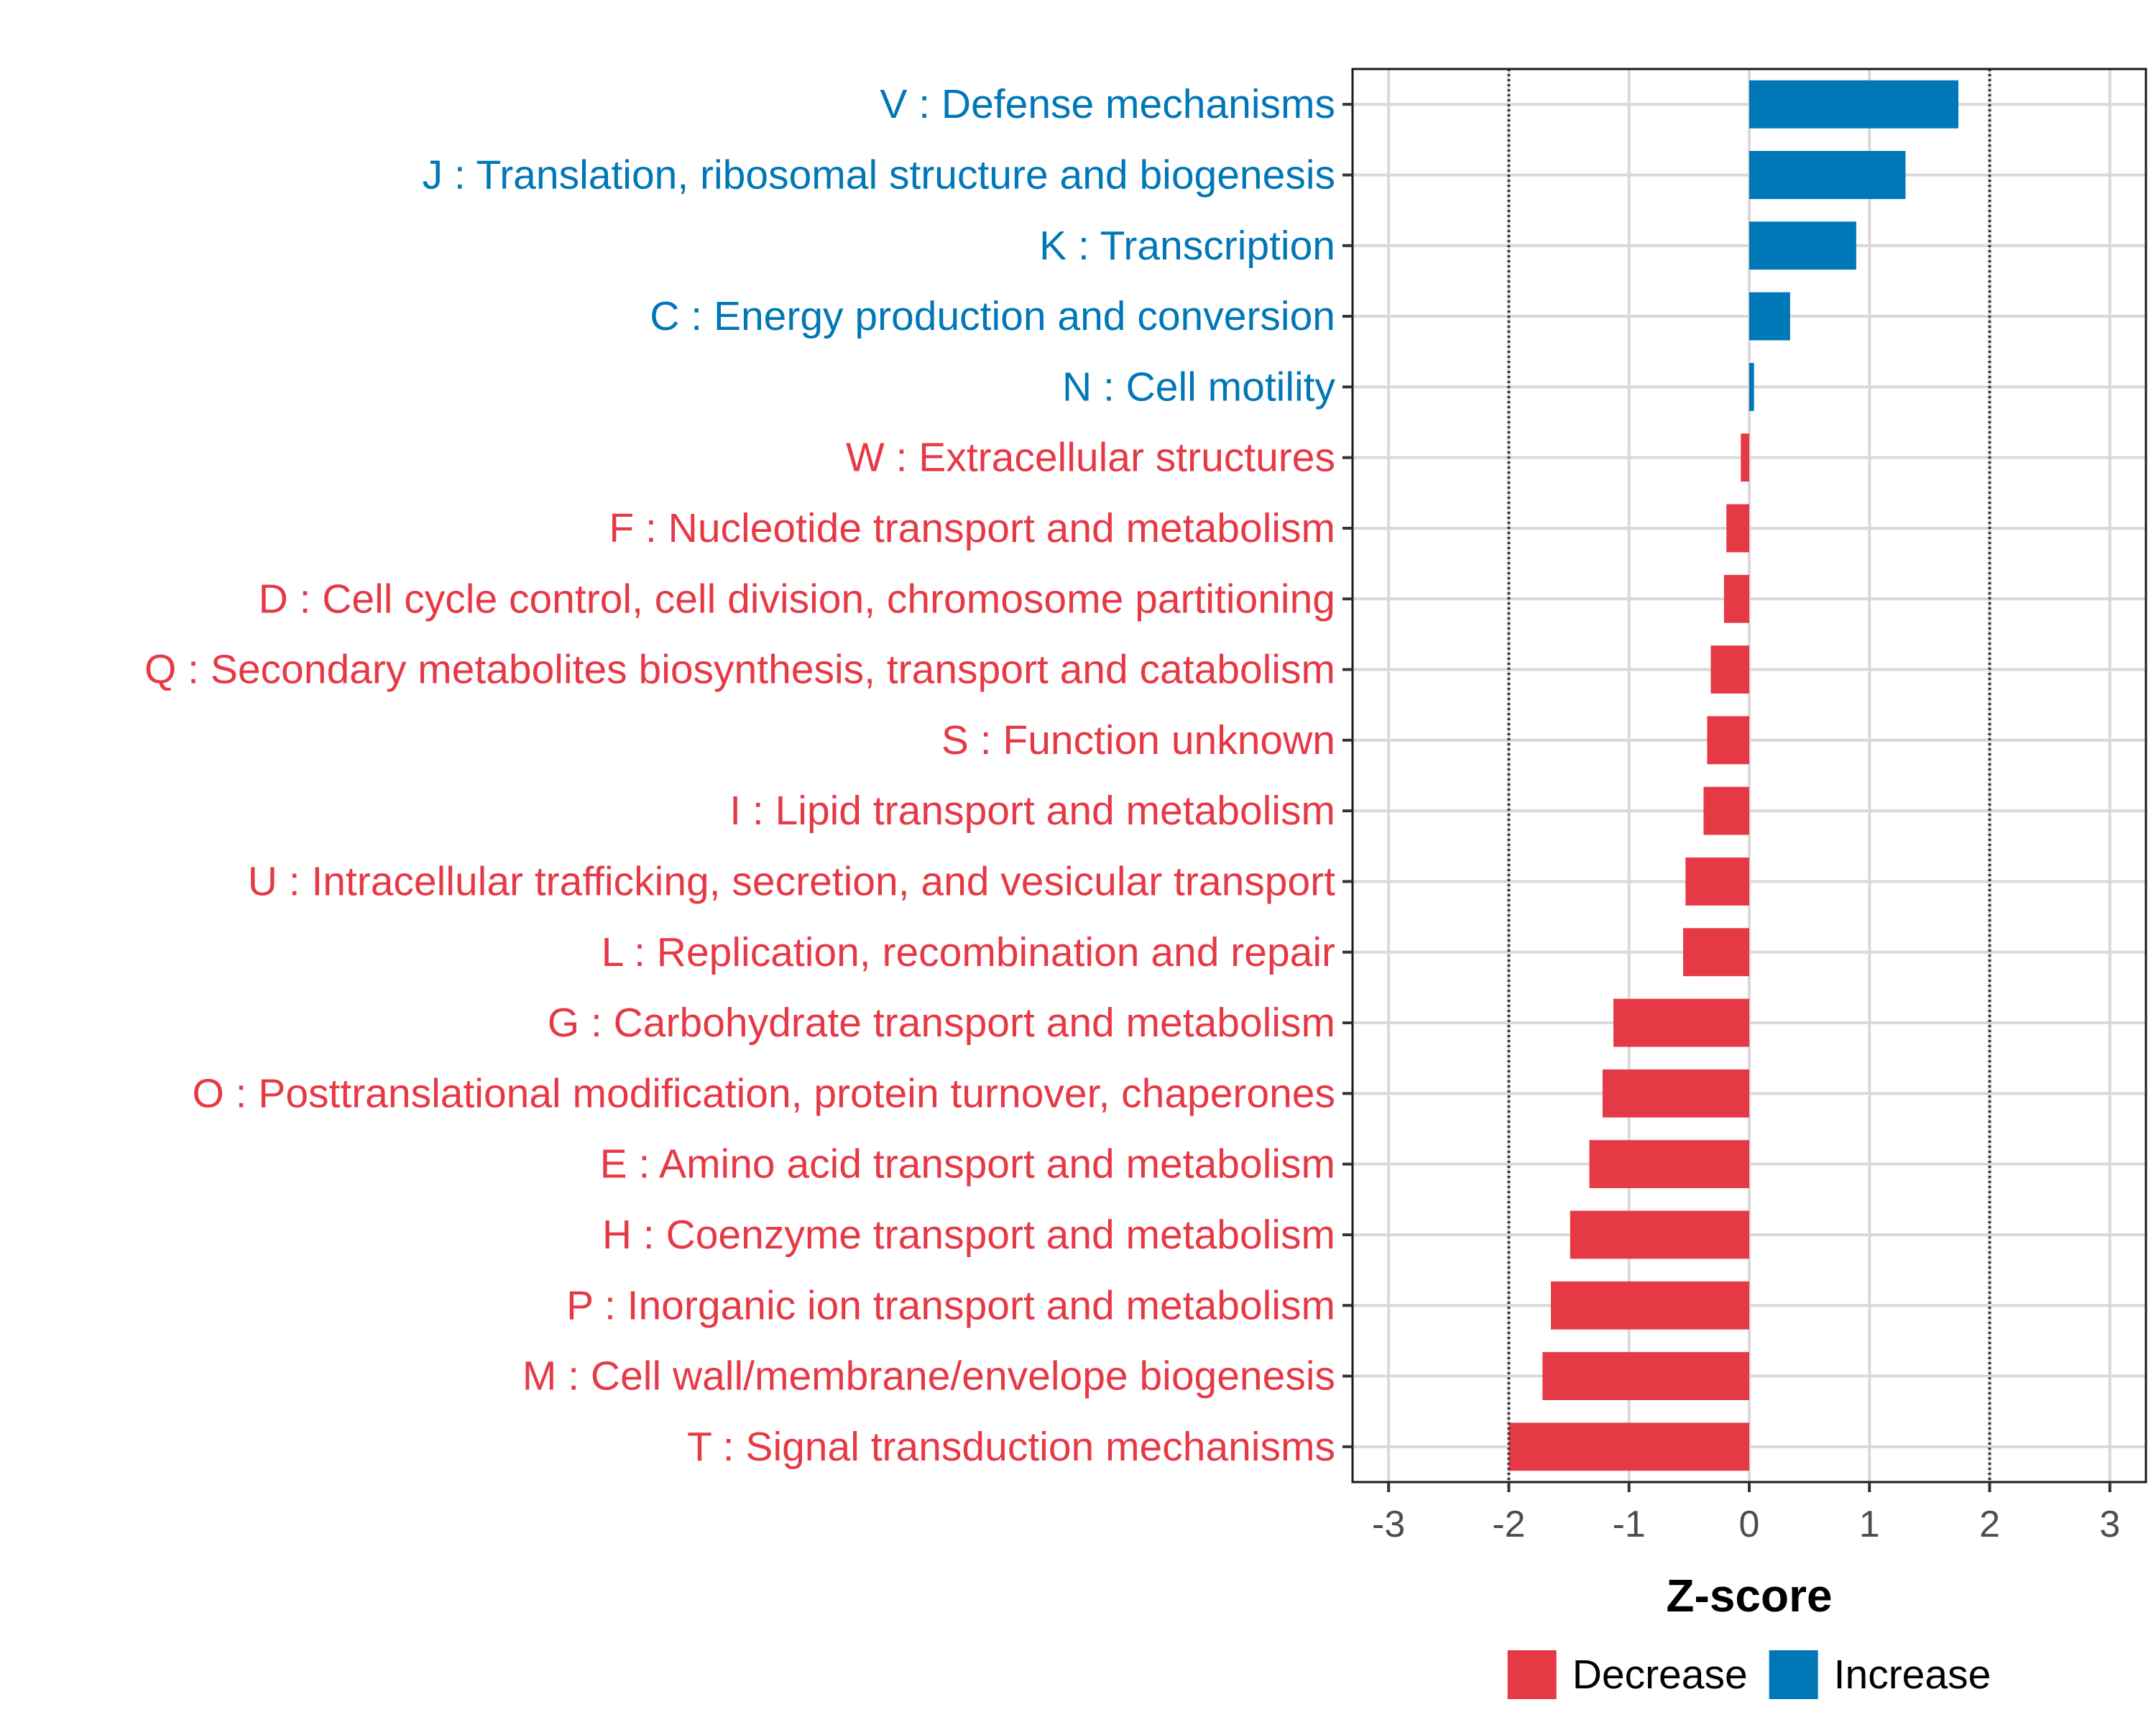 This screenshot has width=2156, height=1725. What do you see at coordinates (2109, 1524) in the screenshot?
I see `x-tick-label-6: 3` at bounding box center [2109, 1524].